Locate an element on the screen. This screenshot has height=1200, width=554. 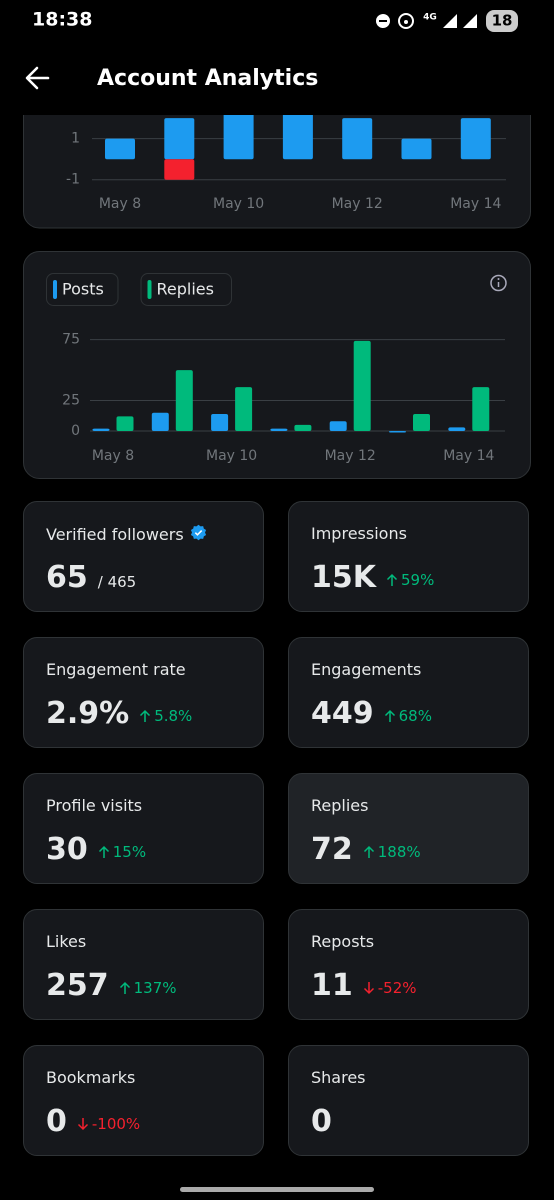
y-tick-label: 0 is located at coordinates (75, 431).